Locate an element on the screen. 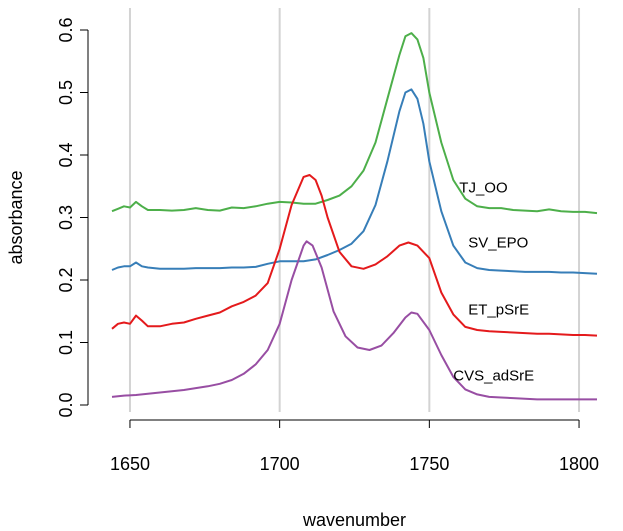  y-tick-label-4: 0.4 is located at coordinates (66, 154).